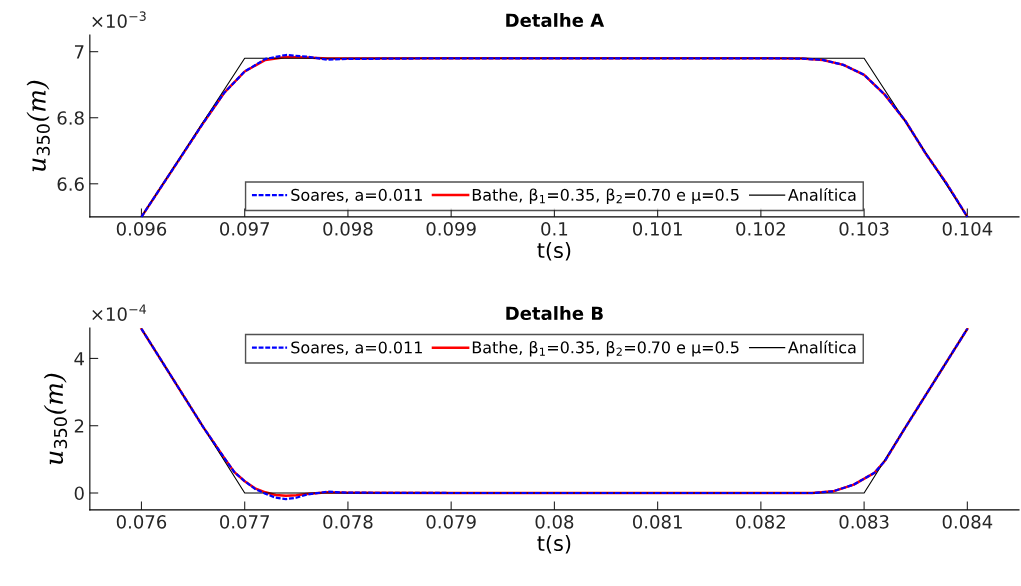 The width and height of the screenshot is (1021, 586). I want to click on x-tick-label: 0.097, so click(244, 229).